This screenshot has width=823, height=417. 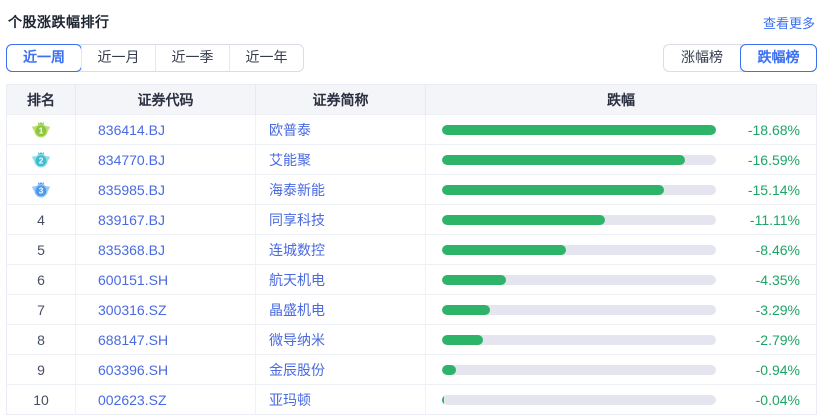 I want to click on stock-code: 688147.SH, so click(x=133, y=339).